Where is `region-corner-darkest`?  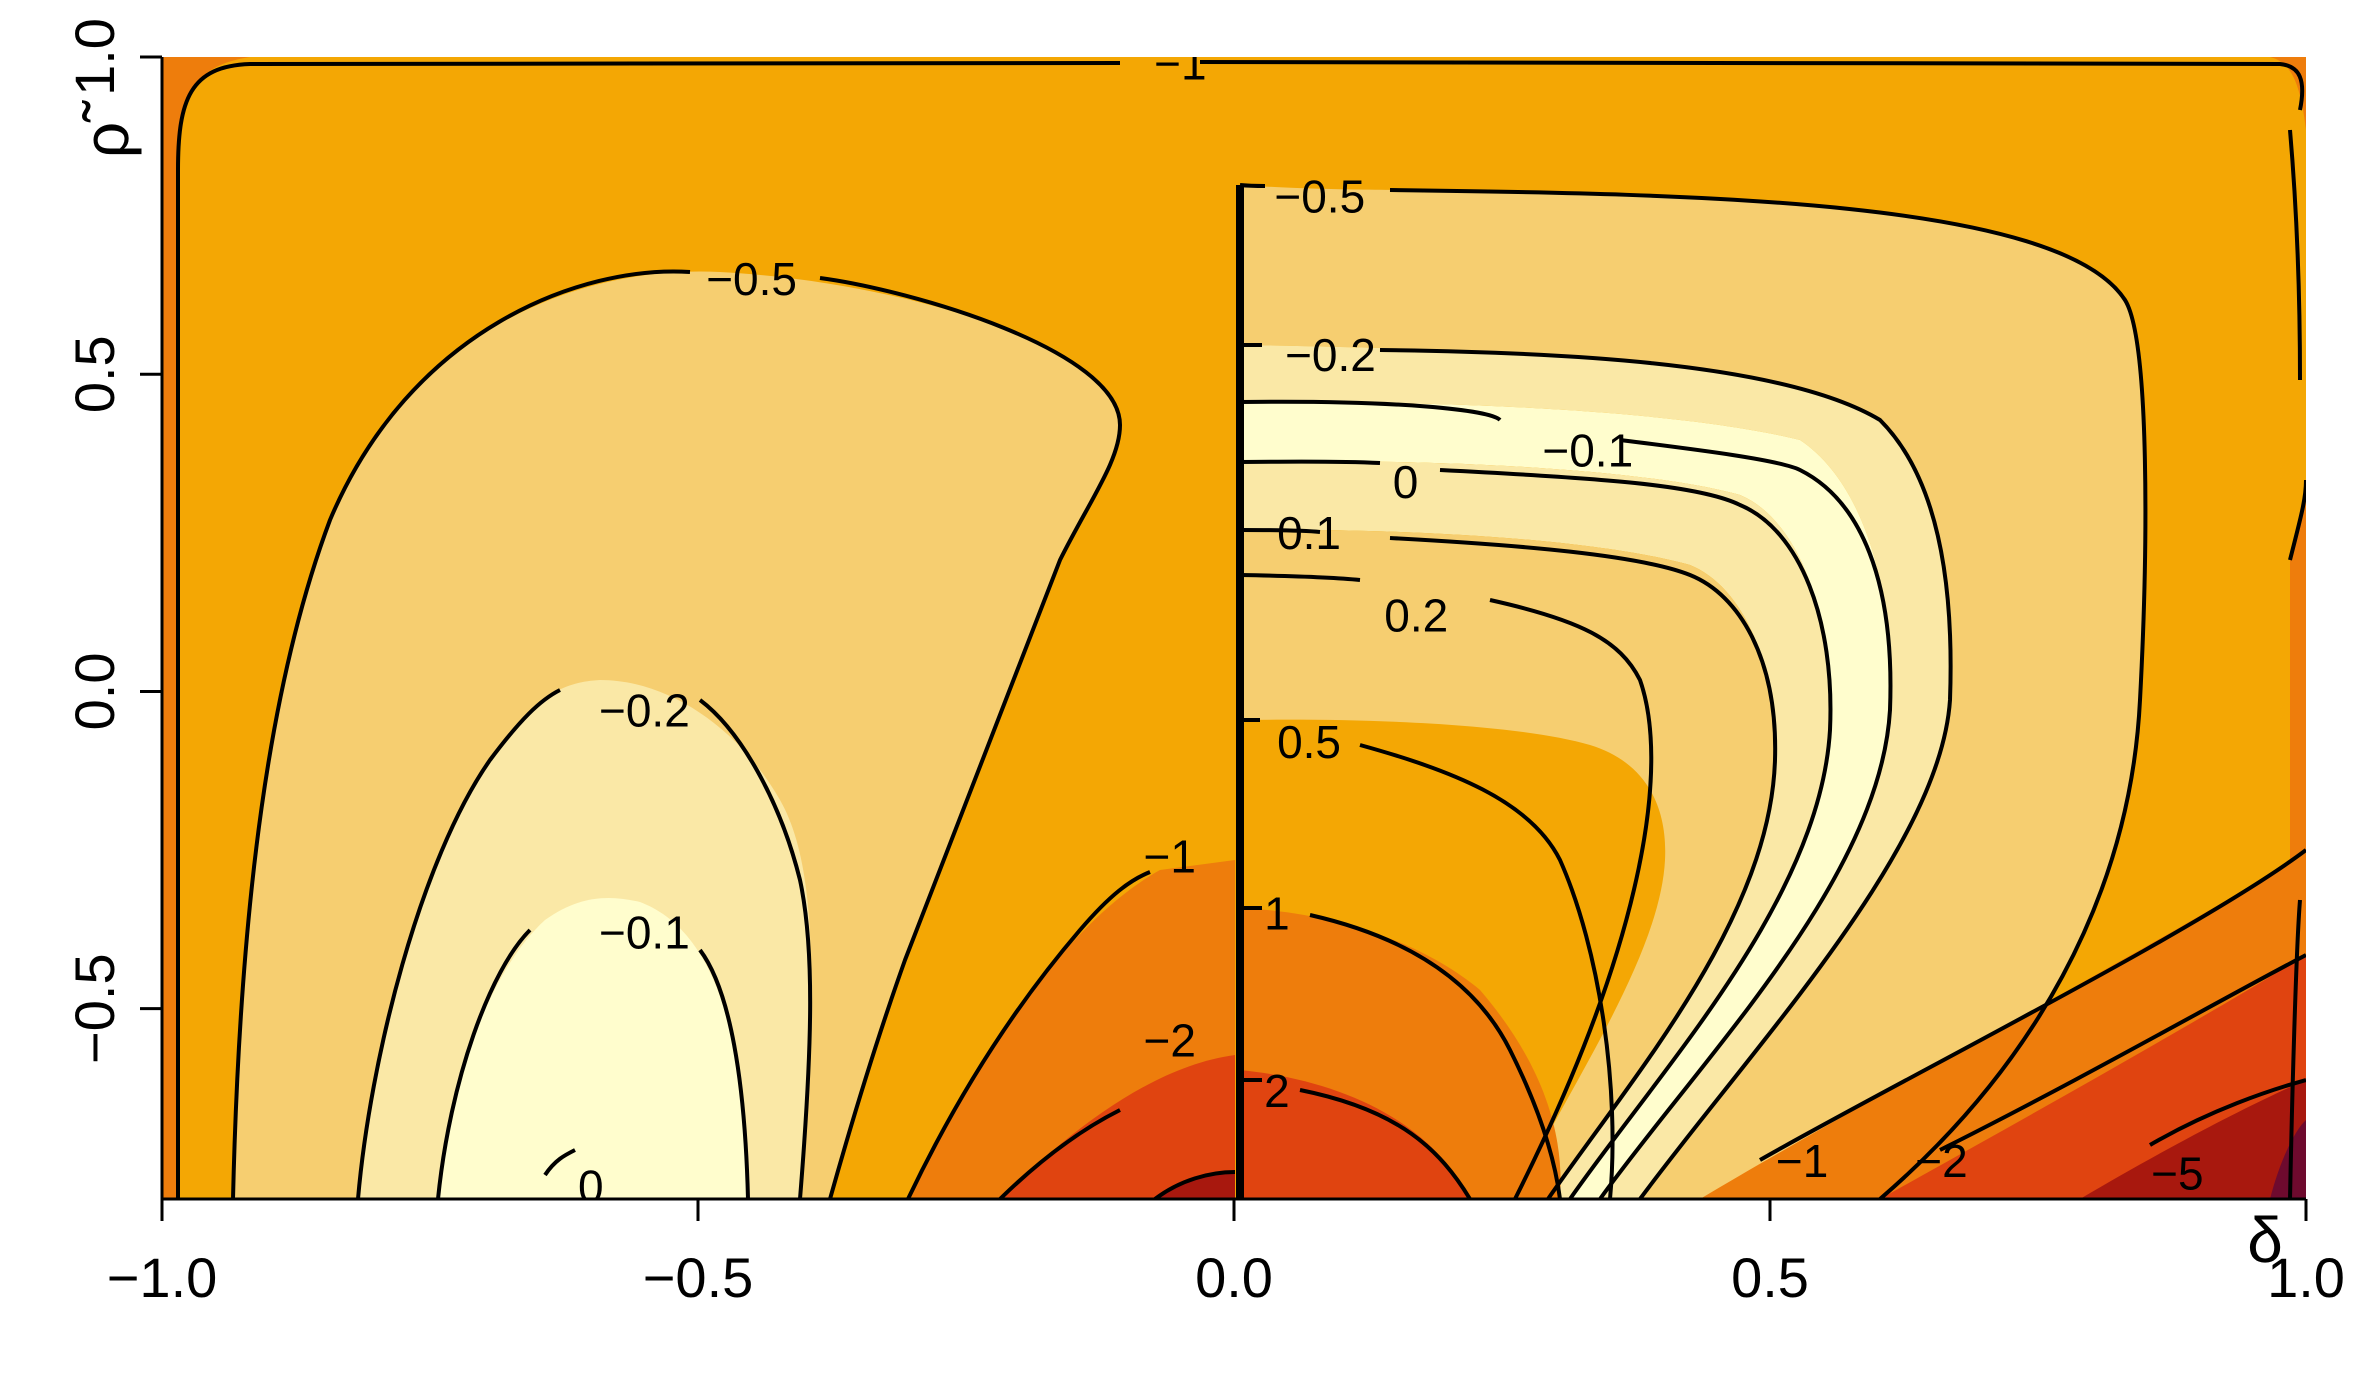 region-corner-darkest is located at coordinates (2288, 1159).